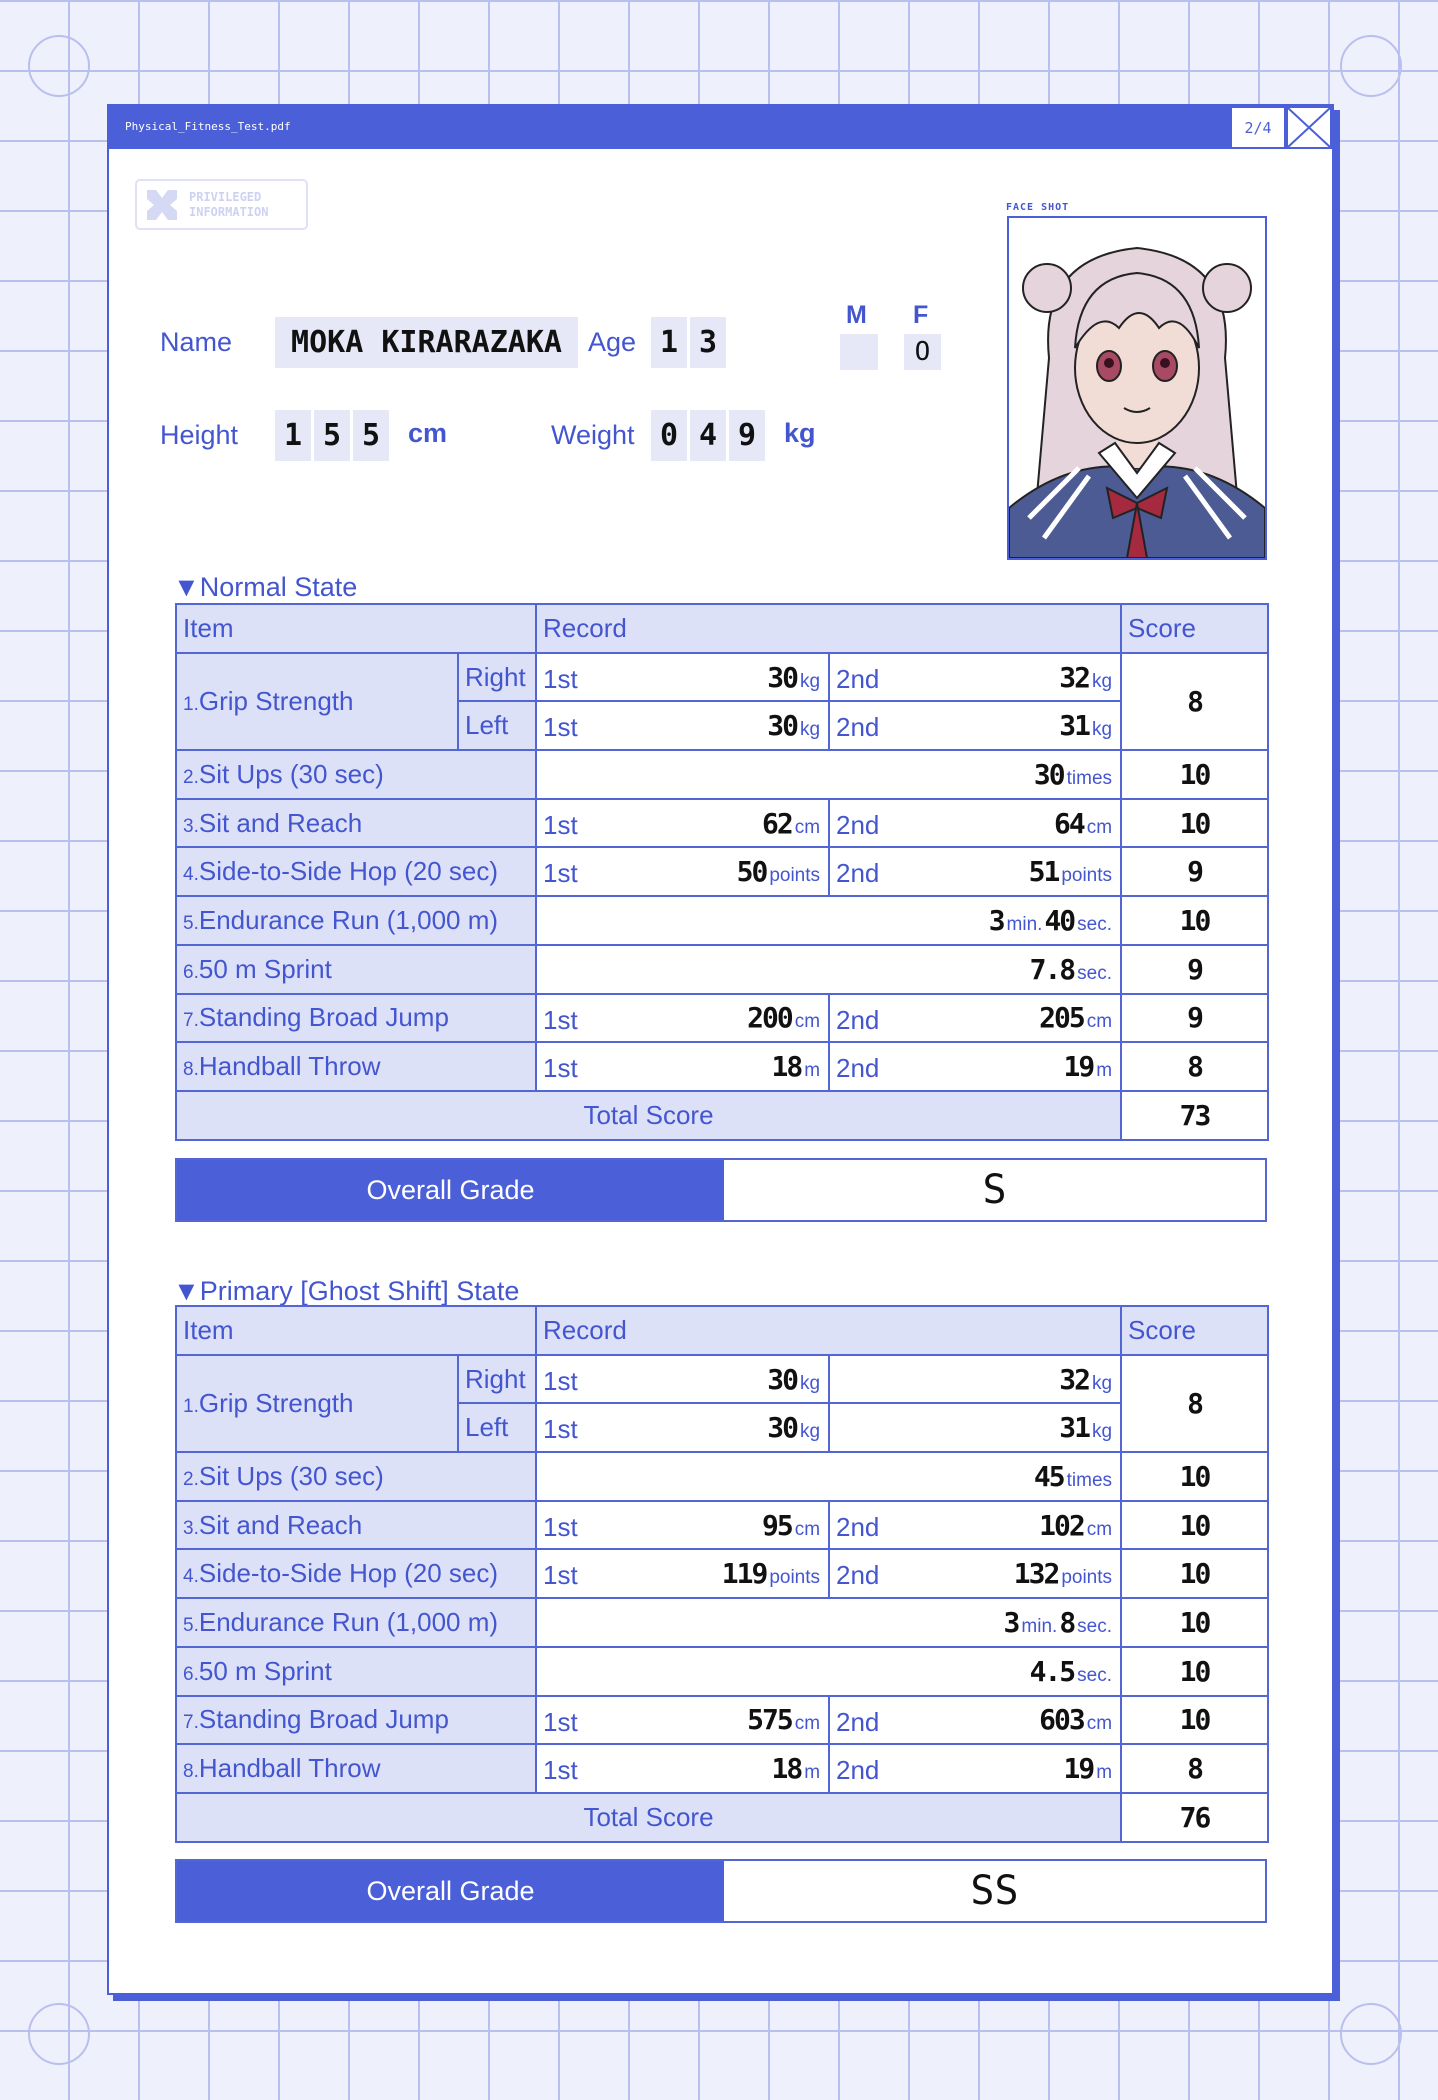 This screenshot has height=2100, width=1438. Describe the element at coordinates (428, 433) in the screenshot. I see `height-unit: cm` at that location.